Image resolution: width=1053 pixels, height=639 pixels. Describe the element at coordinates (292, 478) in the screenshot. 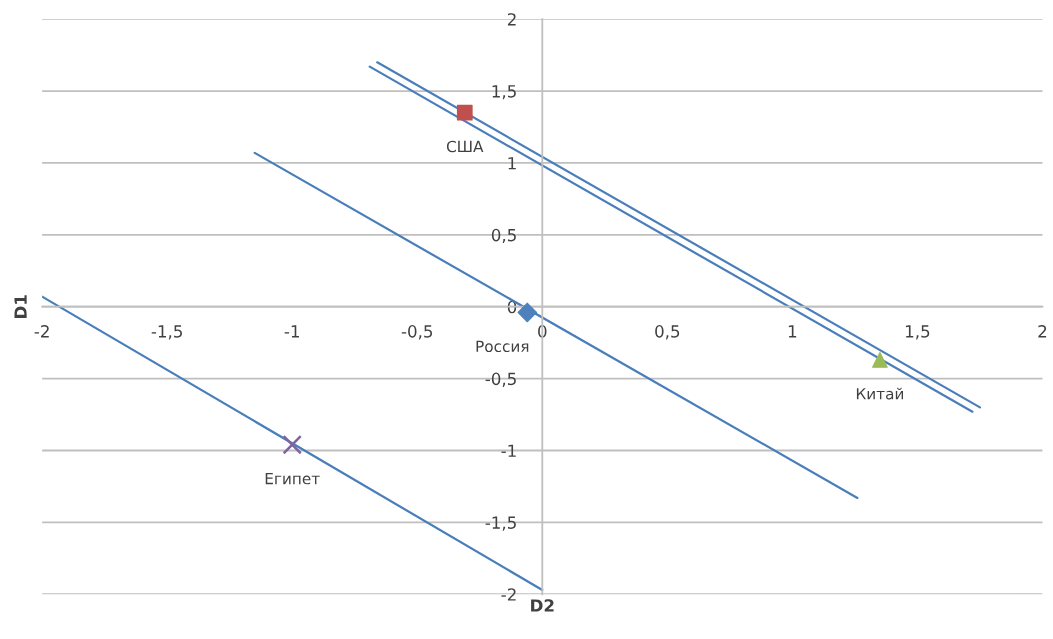

I see `series-label: Египет` at that location.